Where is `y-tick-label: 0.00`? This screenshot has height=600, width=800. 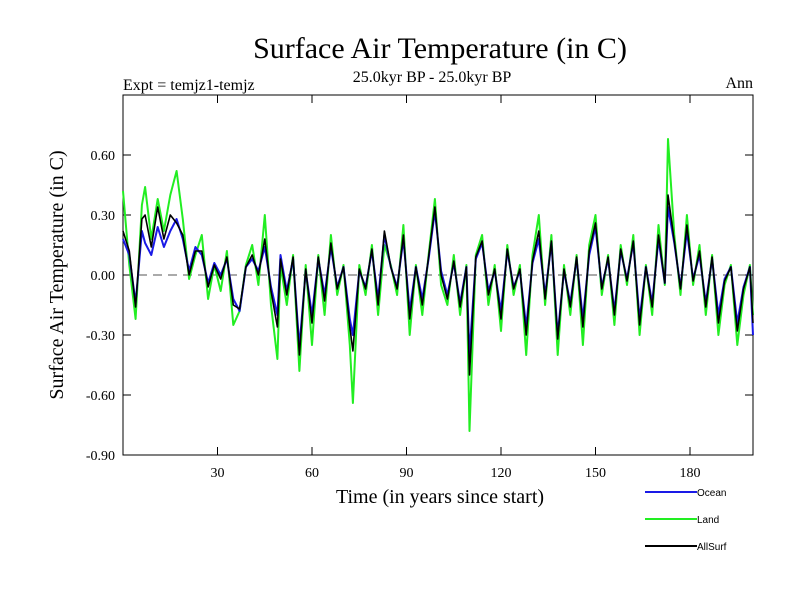 y-tick-label: 0.00 is located at coordinates (103, 276).